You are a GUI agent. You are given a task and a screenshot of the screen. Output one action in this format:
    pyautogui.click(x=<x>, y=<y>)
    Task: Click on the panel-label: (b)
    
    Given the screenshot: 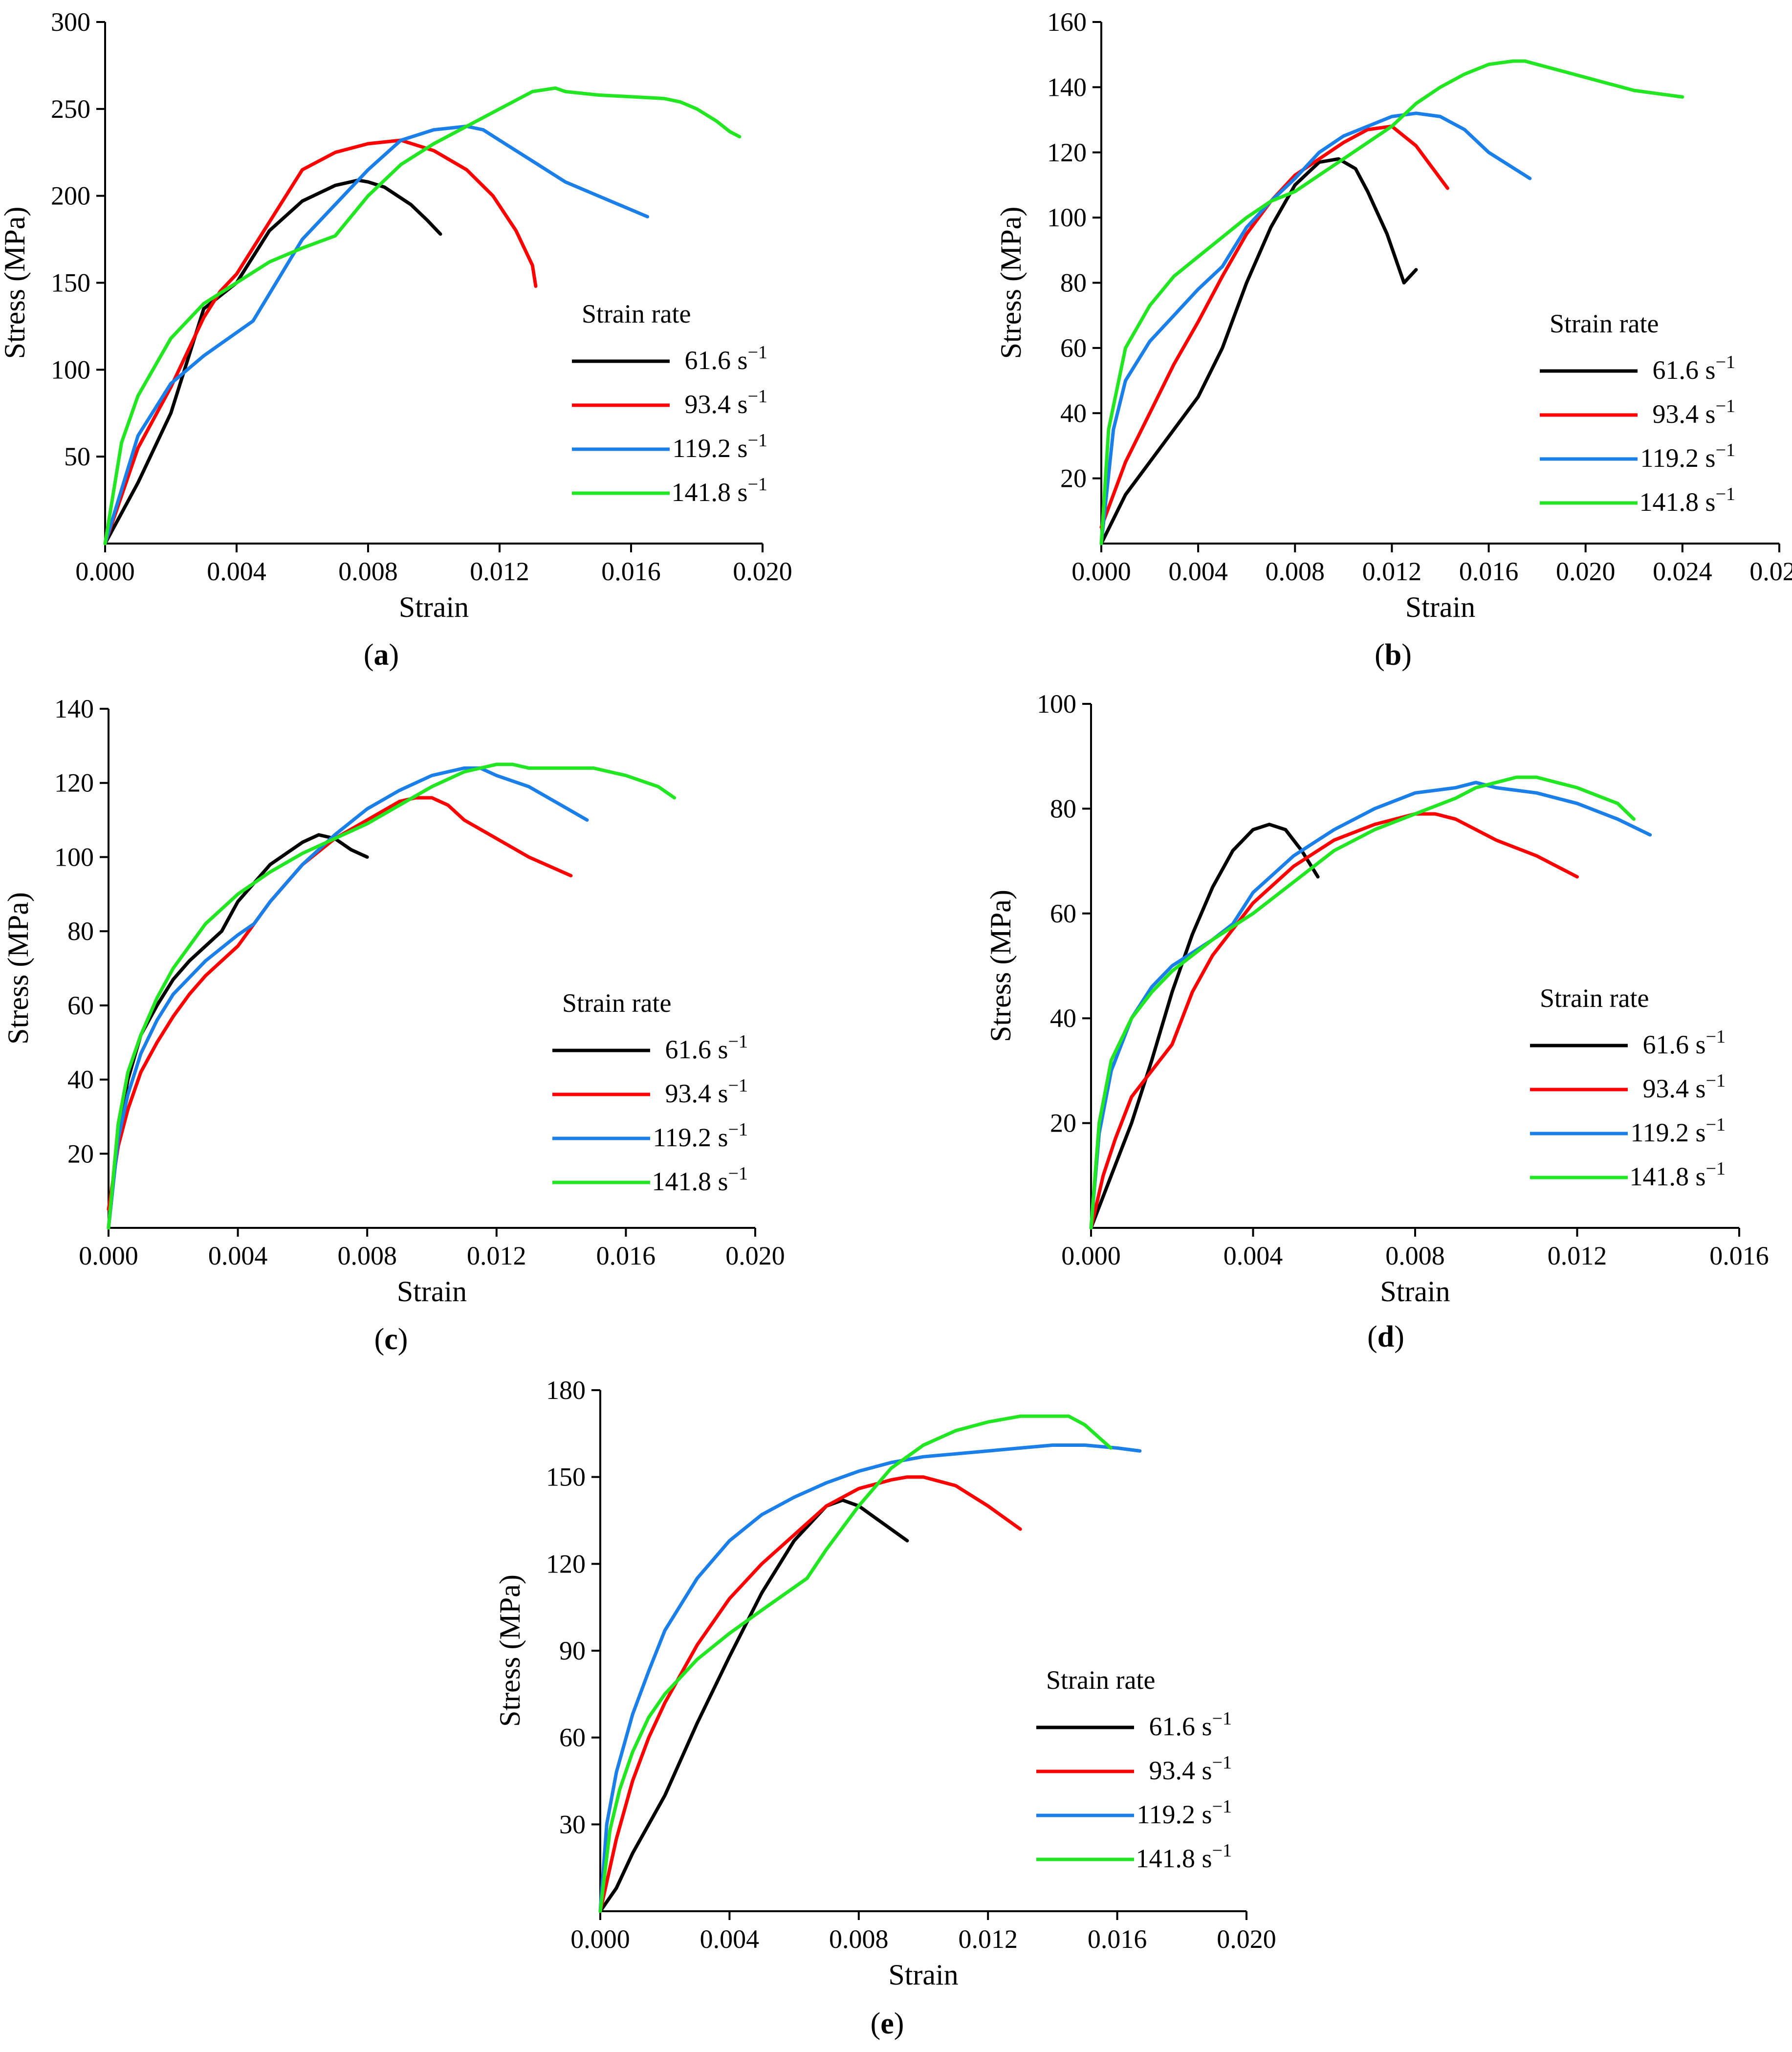 What is the action you would take?
    pyautogui.click(x=1393, y=655)
    